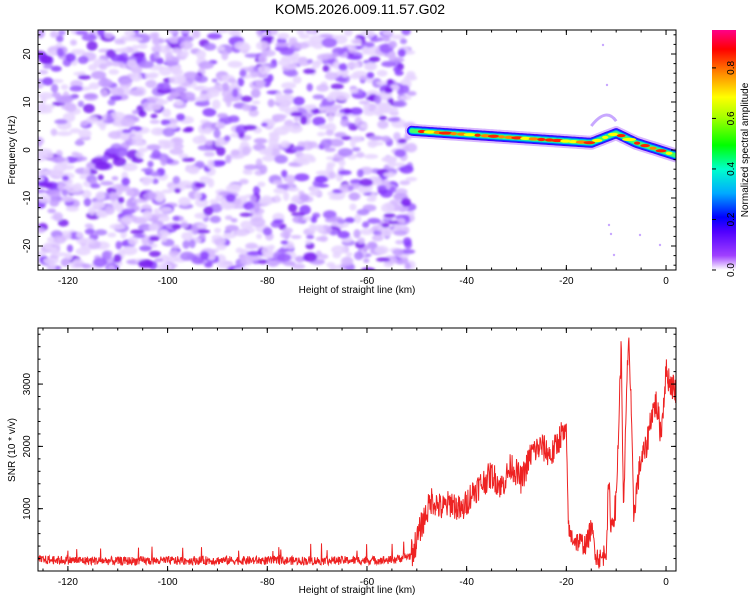 The height and width of the screenshot is (600, 750). Describe the element at coordinates (12, 150) in the screenshot. I see `spectrogram-ylabel: Frequency (Hz)` at that location.